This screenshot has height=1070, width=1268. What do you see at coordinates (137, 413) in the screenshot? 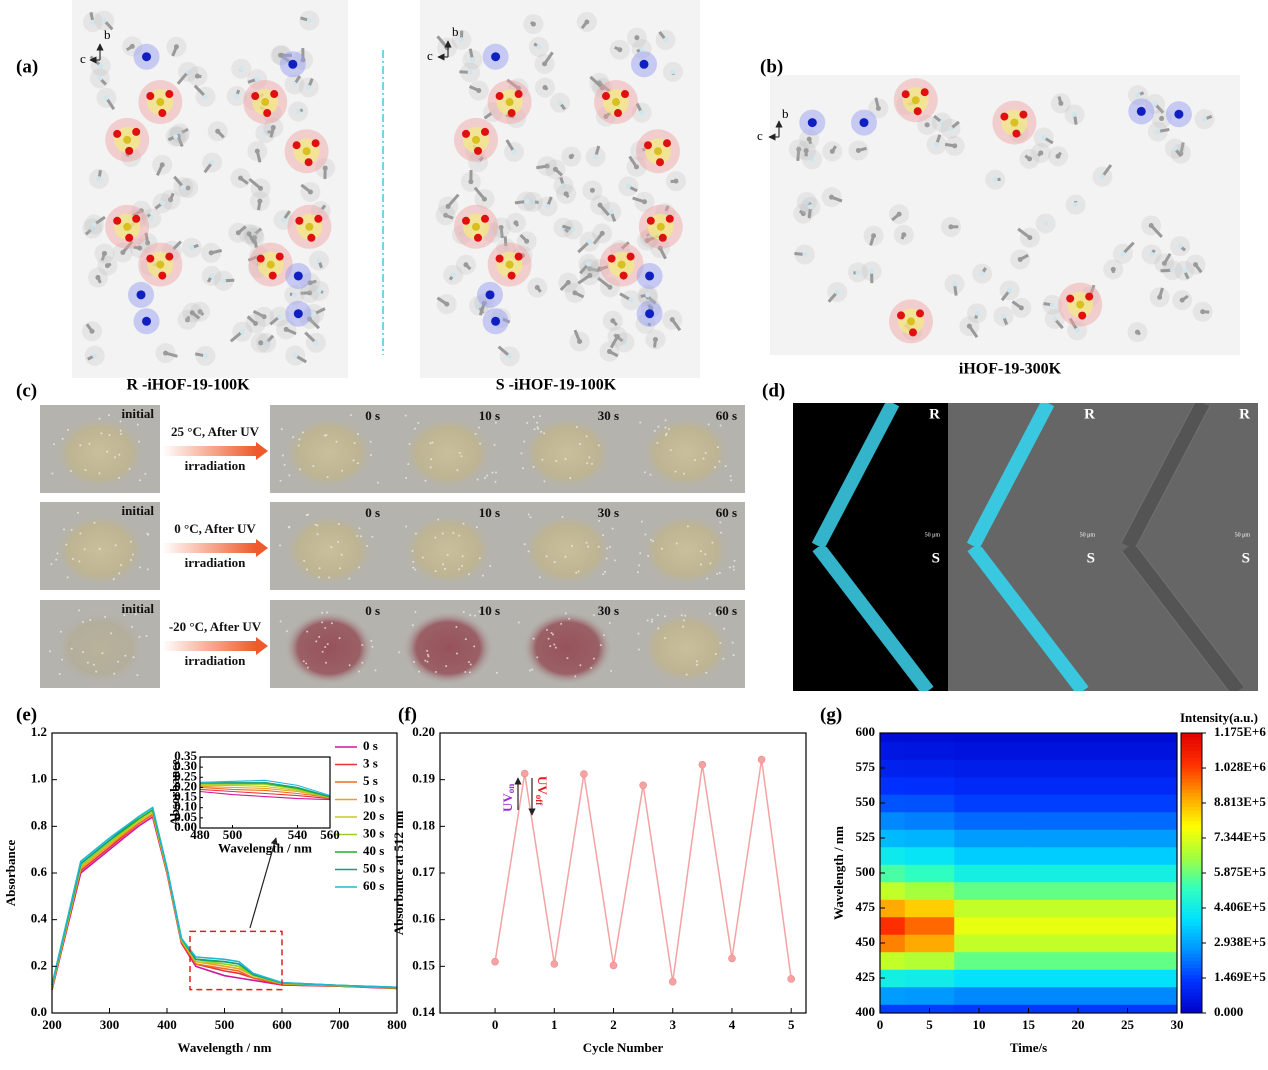
I see `photo-label: initial` at bounding box center [137, 413].